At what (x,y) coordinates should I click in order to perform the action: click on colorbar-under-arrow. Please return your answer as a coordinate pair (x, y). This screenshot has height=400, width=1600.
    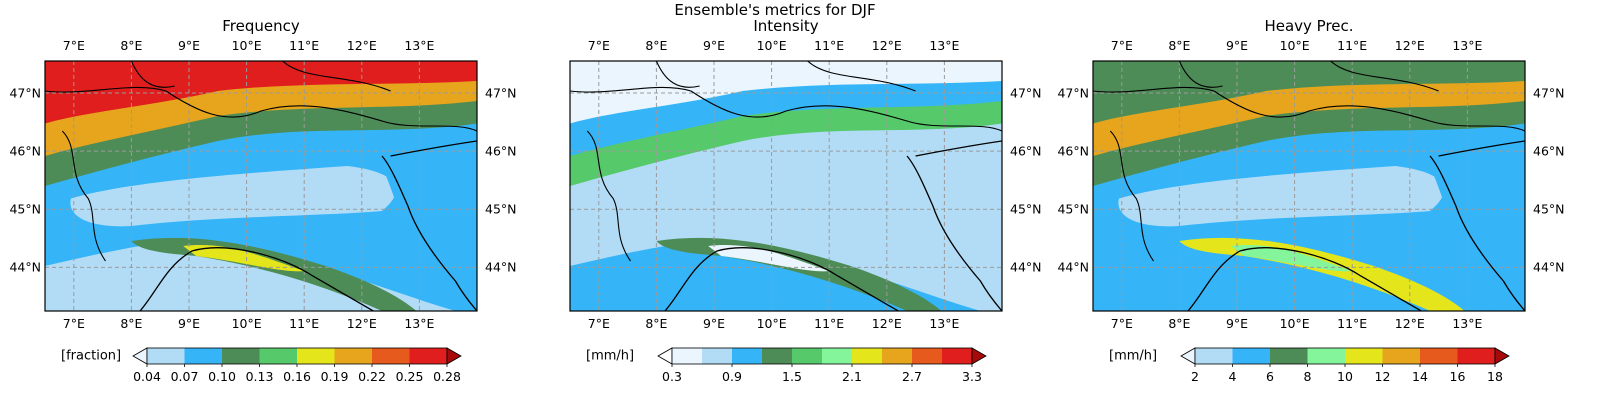
    Looking at the image, I should click on (1188, 356).